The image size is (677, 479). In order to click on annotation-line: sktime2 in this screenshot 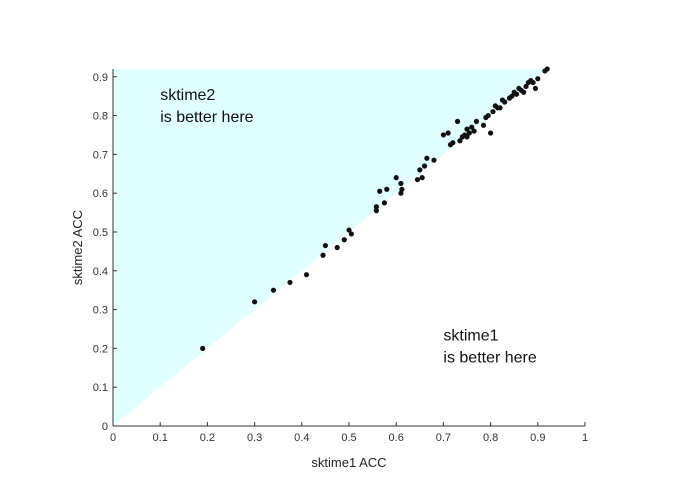, I will do `click(187, 95)`.